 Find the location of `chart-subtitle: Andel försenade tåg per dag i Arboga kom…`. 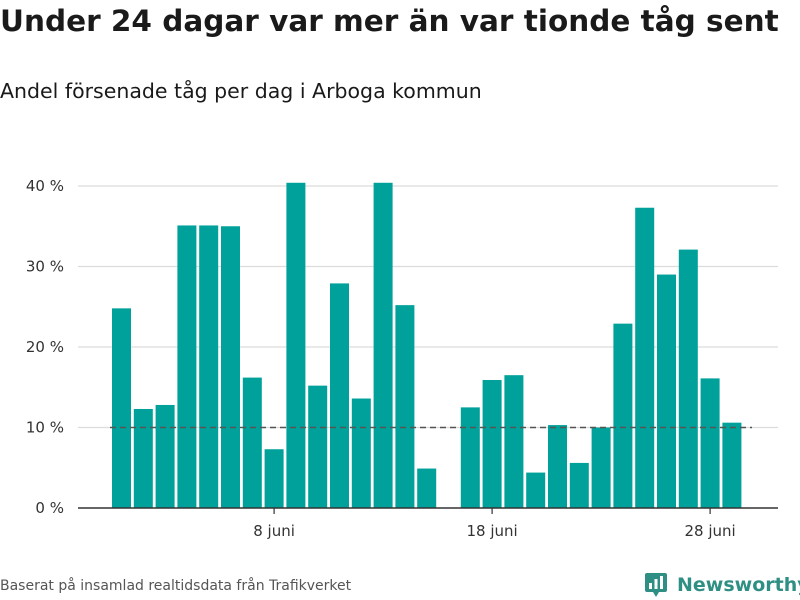

chart-subtitle: Andel försenade tåg per dag i Arboga kom… is located at coordinates (241, 91).